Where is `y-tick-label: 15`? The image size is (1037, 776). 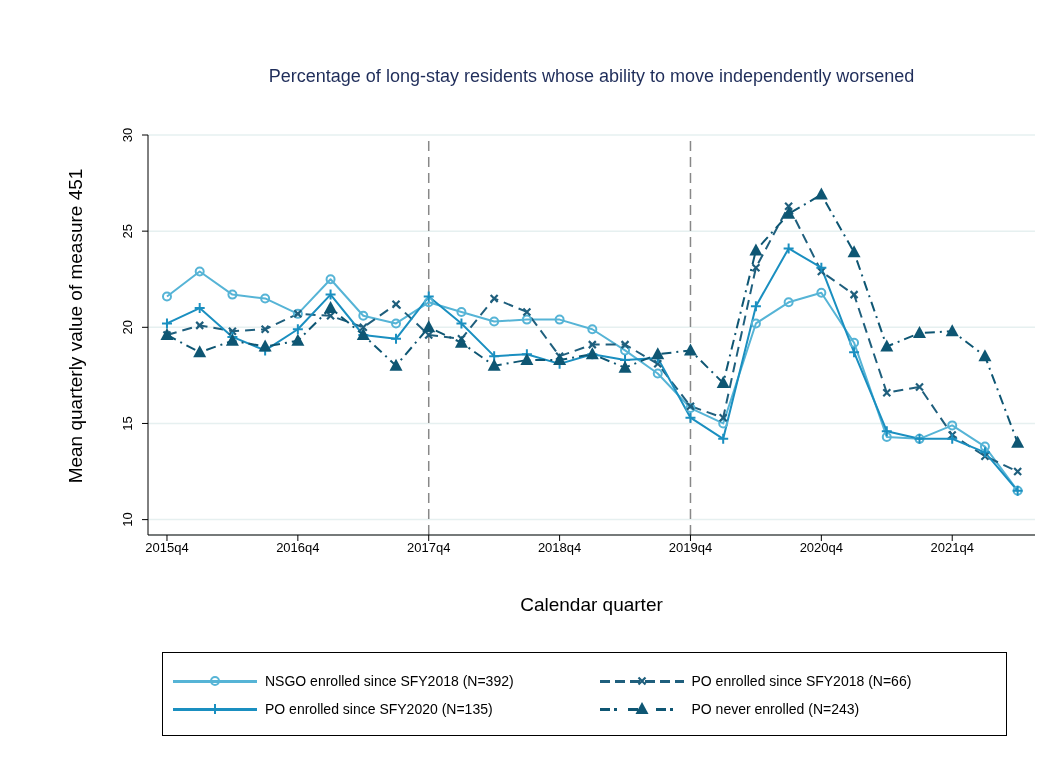 y-tick-label: 15 is located at coordinates (127, 423).